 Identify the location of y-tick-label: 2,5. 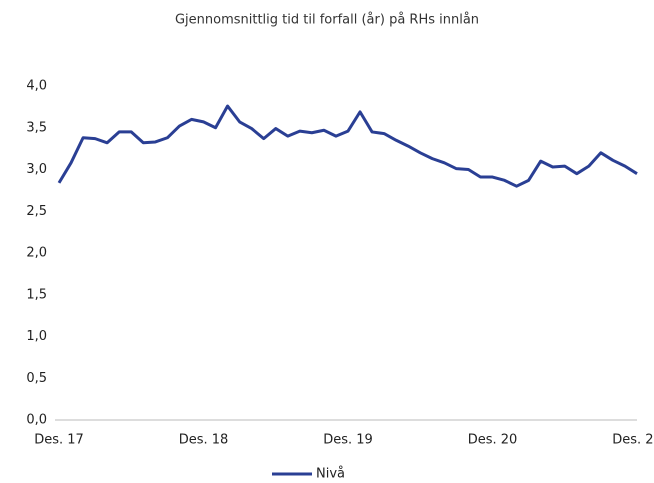
(36, 211).